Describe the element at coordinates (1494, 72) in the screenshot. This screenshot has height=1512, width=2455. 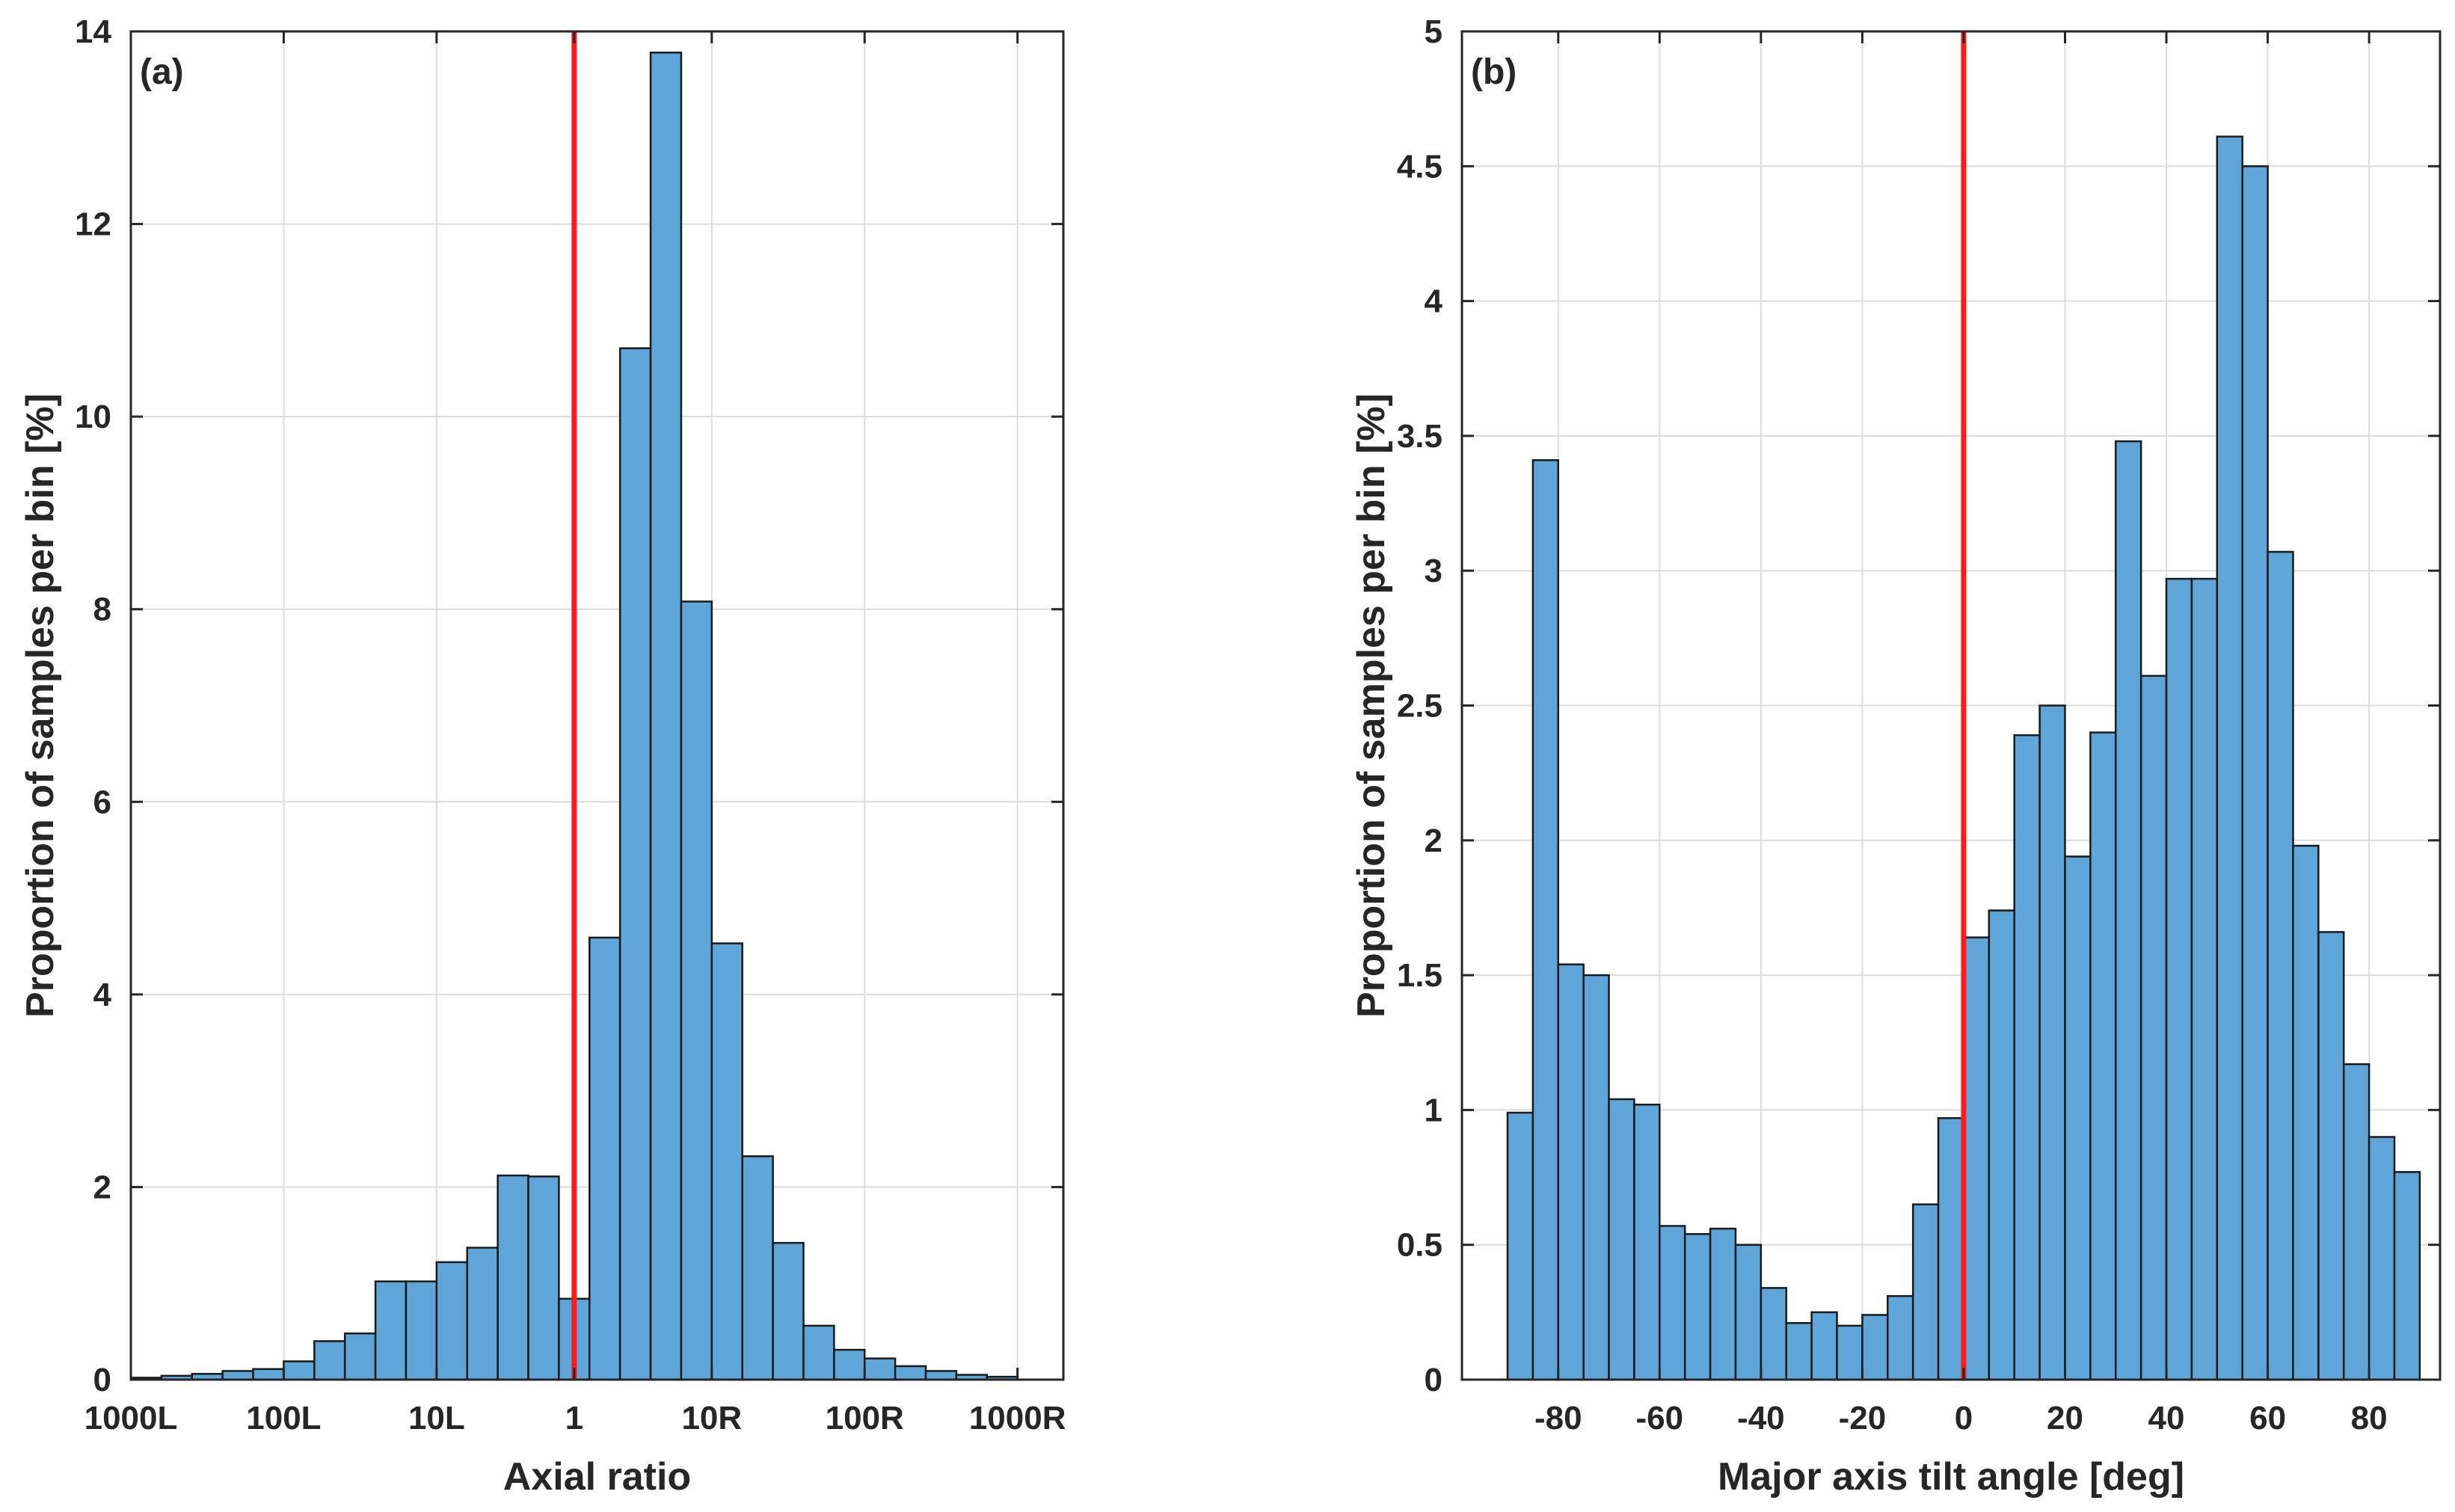
I see `panel-label: (b)` at that location.